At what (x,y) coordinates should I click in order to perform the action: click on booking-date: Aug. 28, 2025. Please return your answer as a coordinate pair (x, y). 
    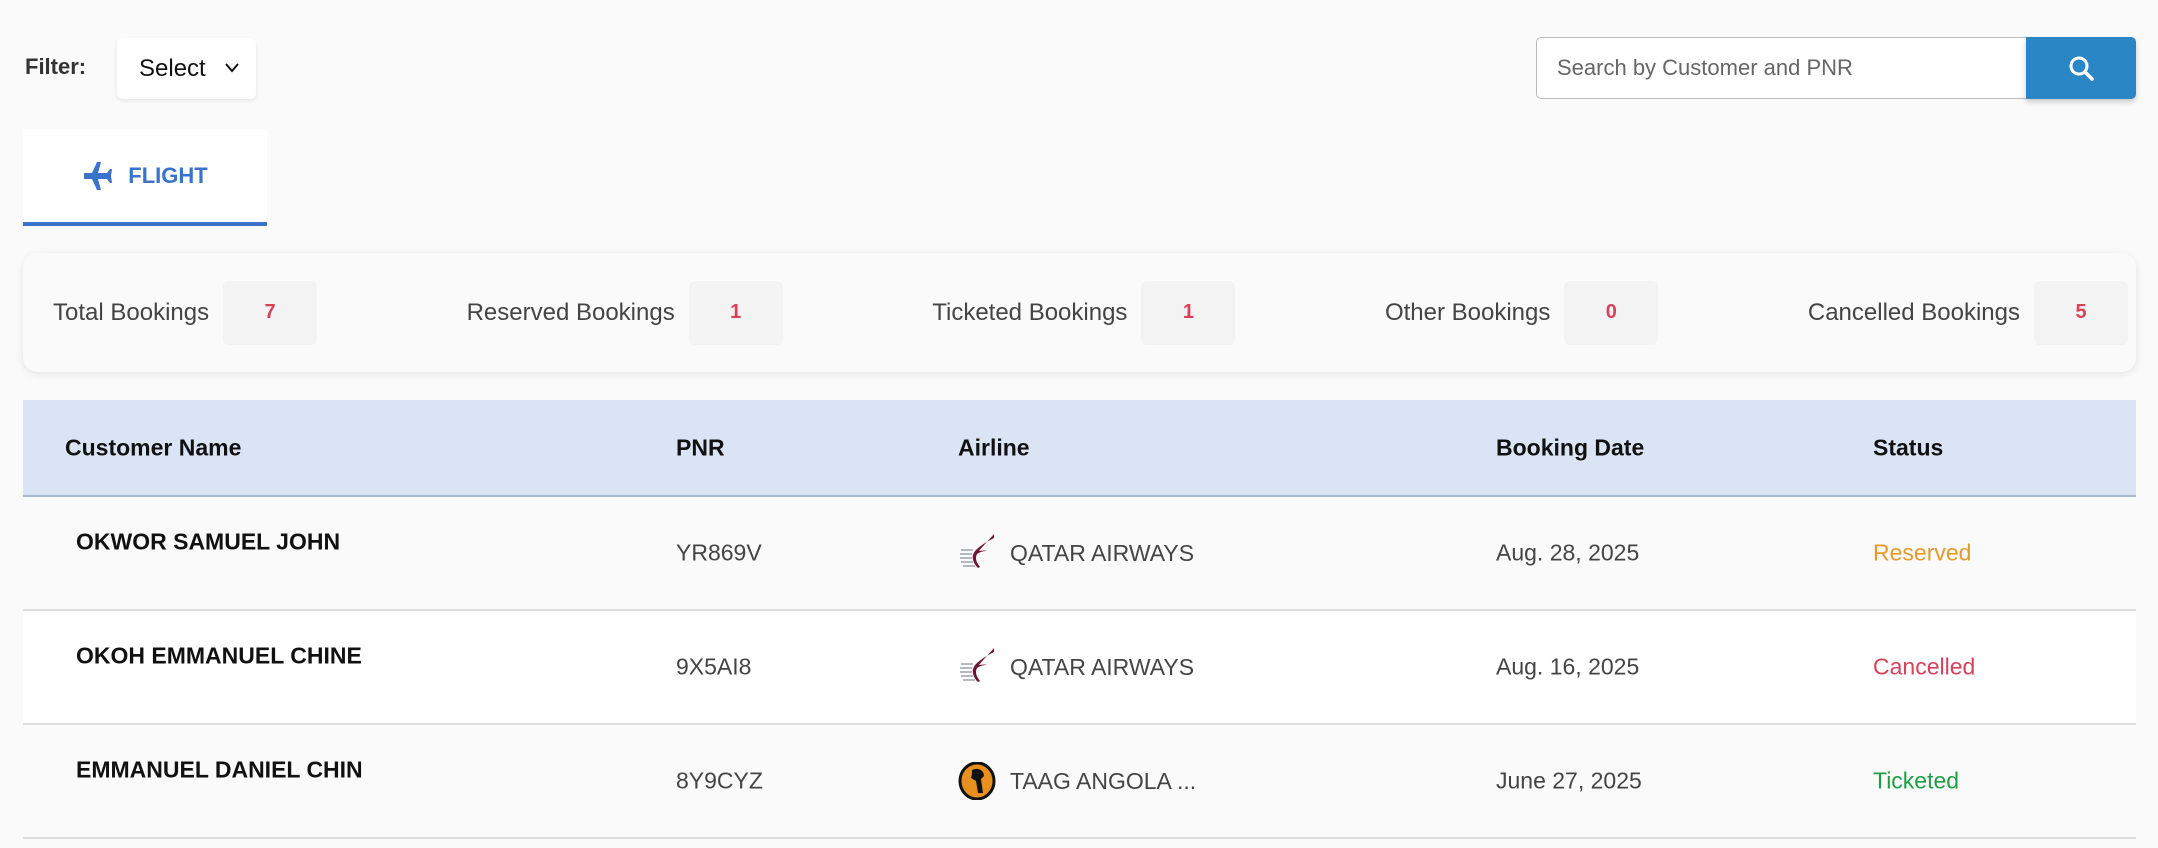
    Looking at the image, I should click on (1568, 552).